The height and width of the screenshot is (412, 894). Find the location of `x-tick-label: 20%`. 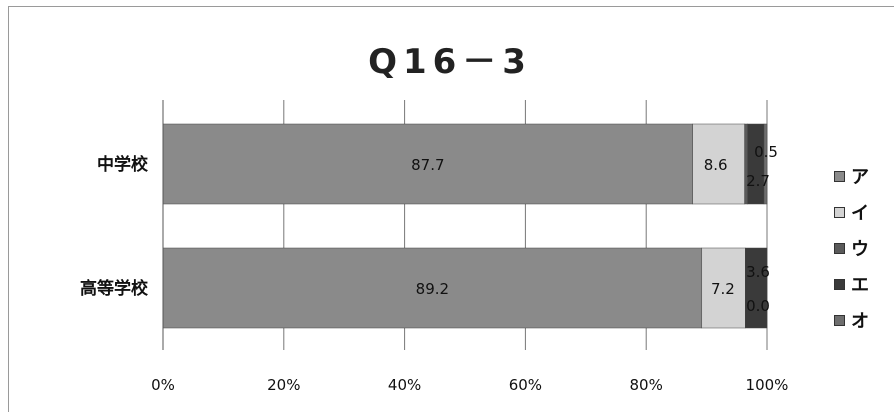

x-tick-label: 20% is located at coordinates (283, 385).